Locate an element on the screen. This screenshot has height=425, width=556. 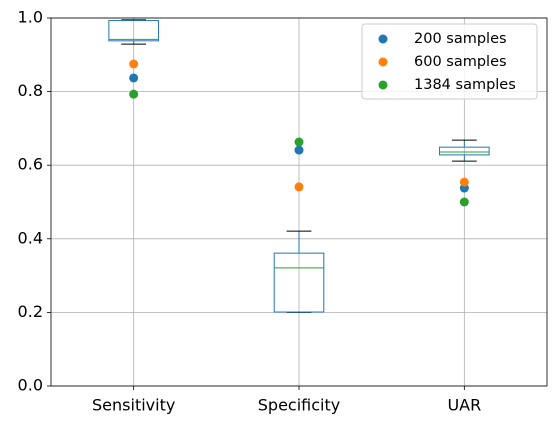
x-tick-label: Sensitivity is located at coordinates (133, 405).